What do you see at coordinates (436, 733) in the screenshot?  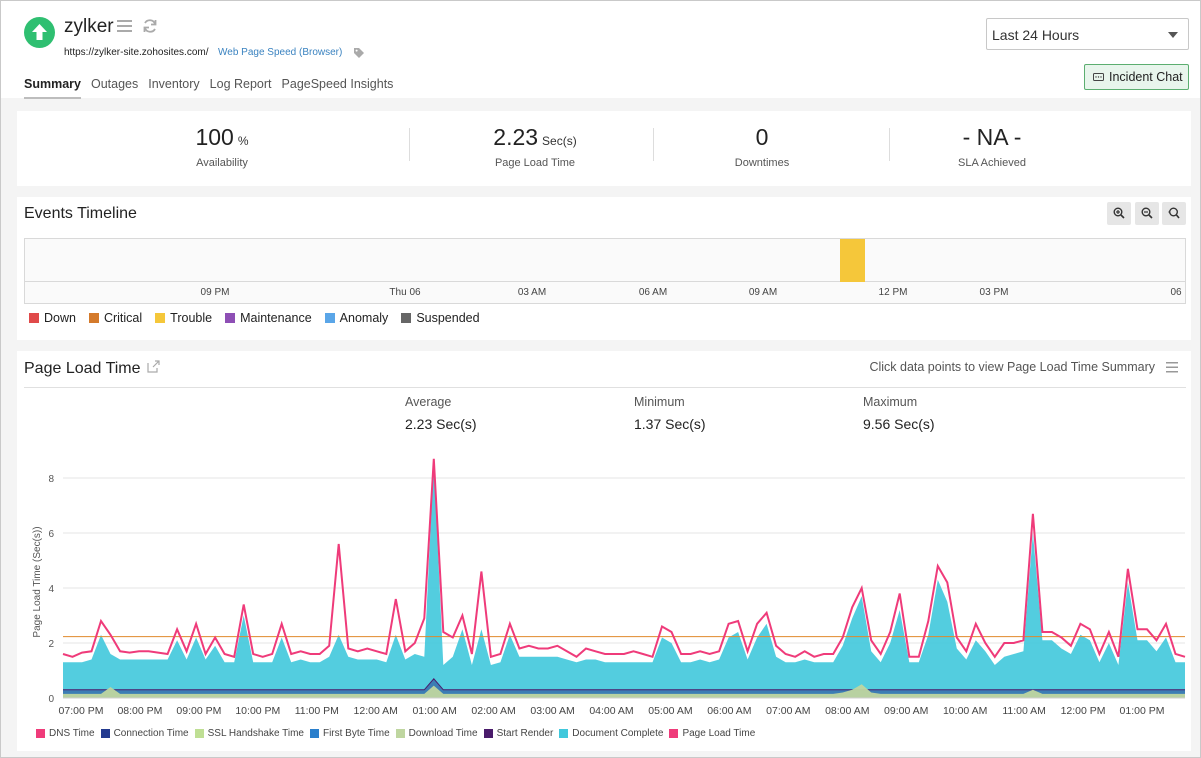 I see `legend-item-download-time: Download Time` at bounding box center [436, 733].